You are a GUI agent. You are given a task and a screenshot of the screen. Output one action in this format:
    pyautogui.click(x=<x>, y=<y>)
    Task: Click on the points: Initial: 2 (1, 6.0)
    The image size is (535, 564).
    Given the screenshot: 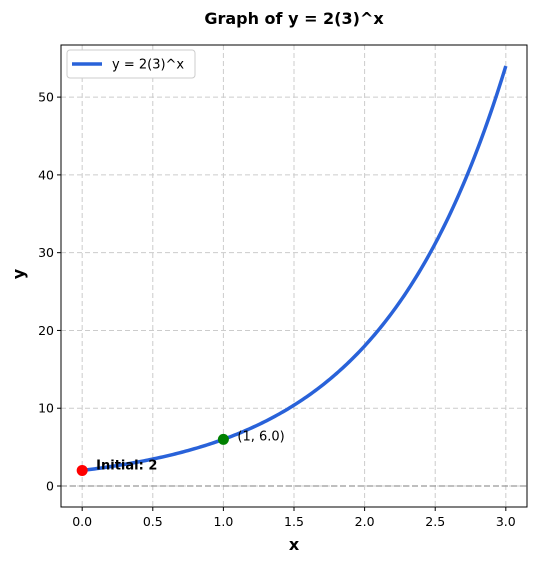 What is the action you would take?
    pyautogui.click(x=180, y=452)
    